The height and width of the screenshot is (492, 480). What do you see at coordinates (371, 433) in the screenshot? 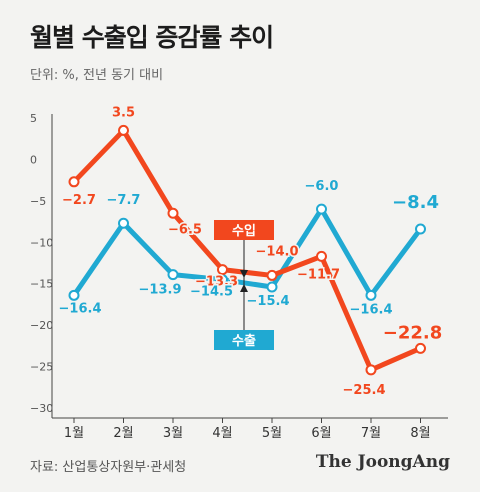
I see `x-tick-label: 7월` at bounding box center [371, 433].